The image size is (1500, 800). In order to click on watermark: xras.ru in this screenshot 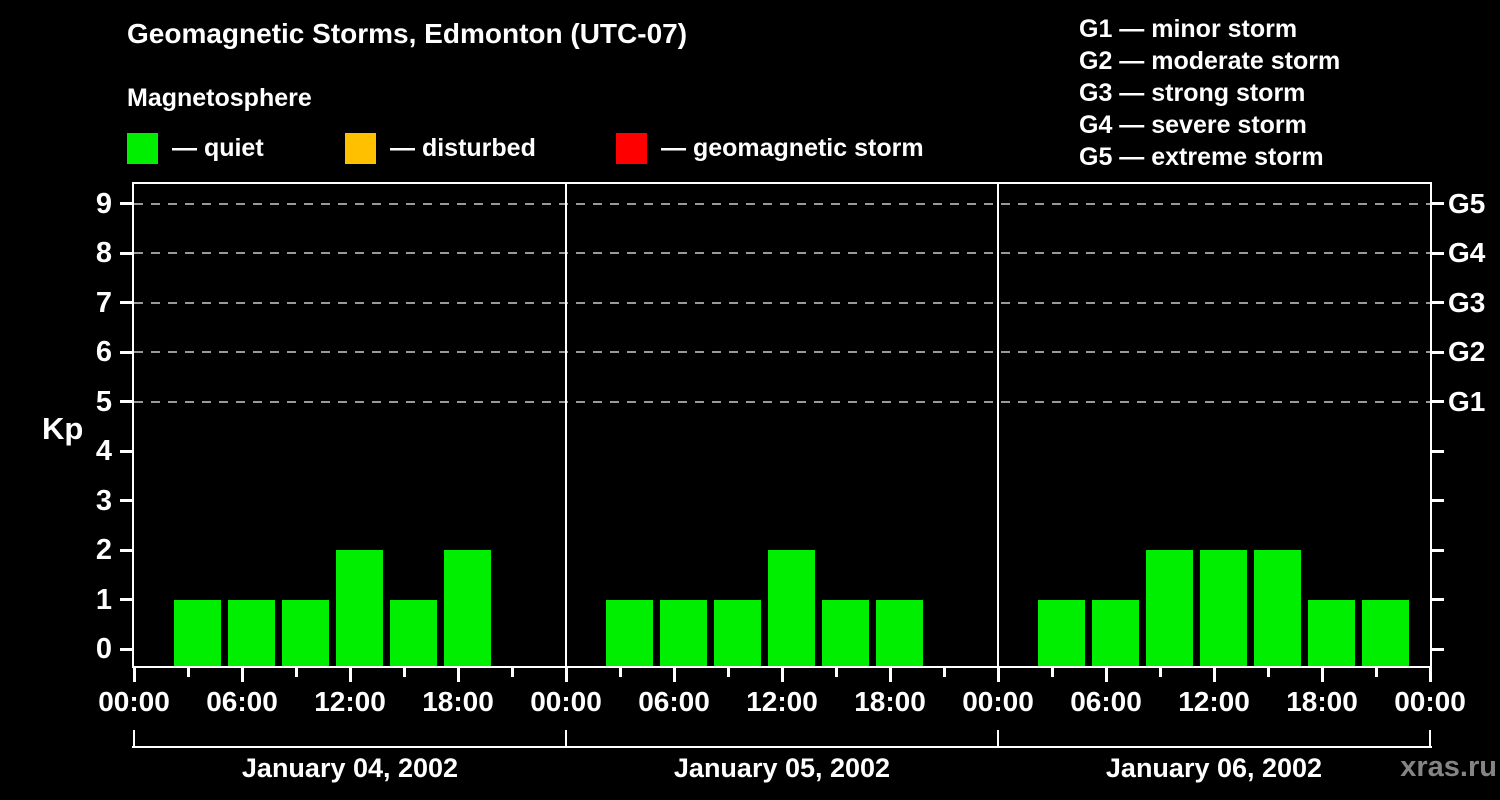, I will do `click(1448, 767)`.